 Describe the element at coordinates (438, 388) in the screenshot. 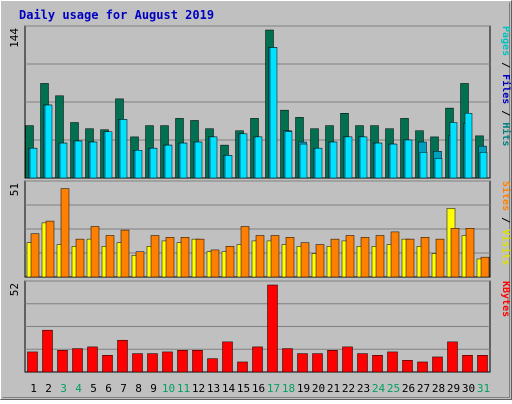

I see `x-tick-label-day-28: 28` at that location.